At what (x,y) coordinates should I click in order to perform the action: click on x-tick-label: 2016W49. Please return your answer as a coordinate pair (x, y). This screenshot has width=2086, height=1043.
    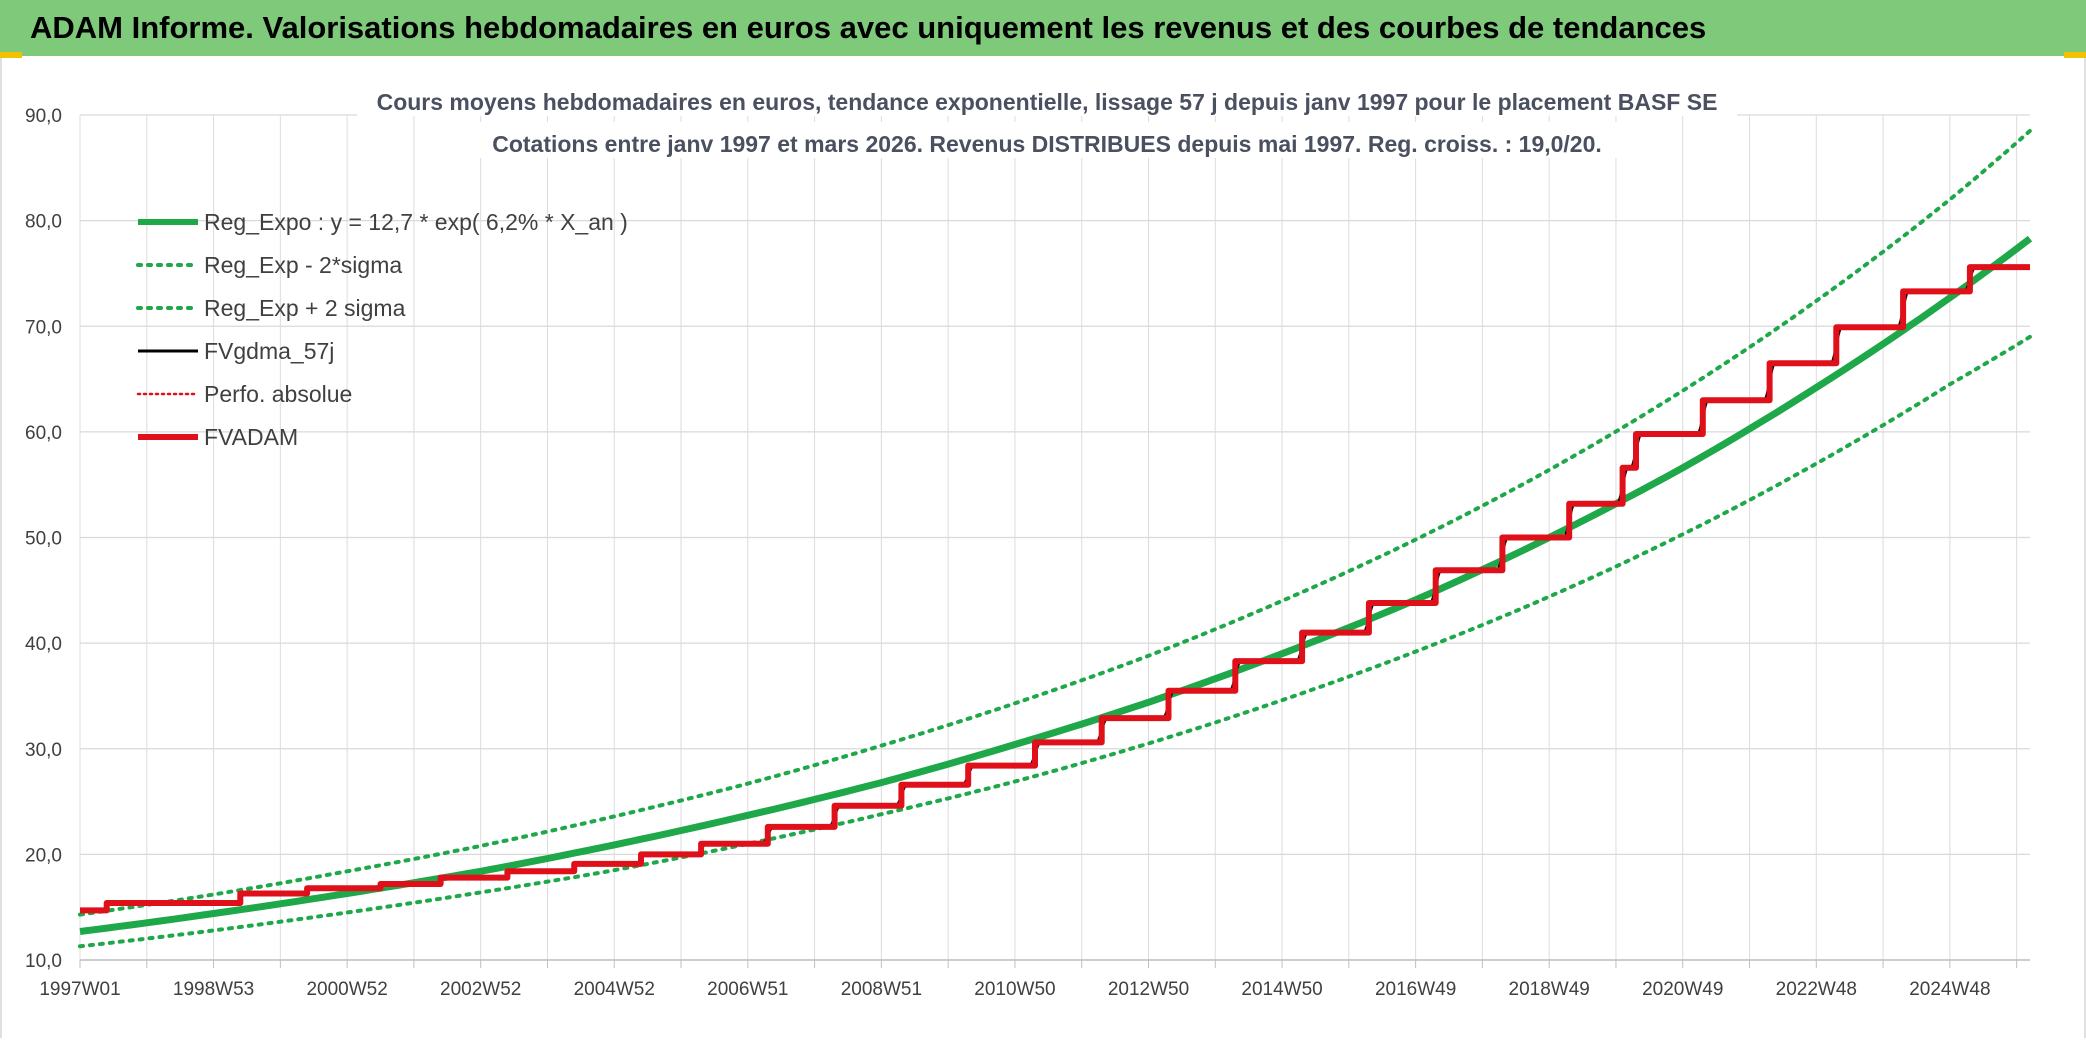
    Looking at the image, I should click on (1415, 989).